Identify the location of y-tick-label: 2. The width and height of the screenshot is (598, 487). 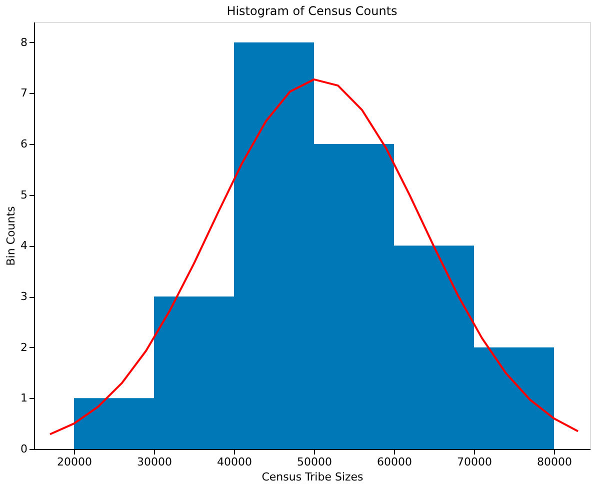
(24, 347).